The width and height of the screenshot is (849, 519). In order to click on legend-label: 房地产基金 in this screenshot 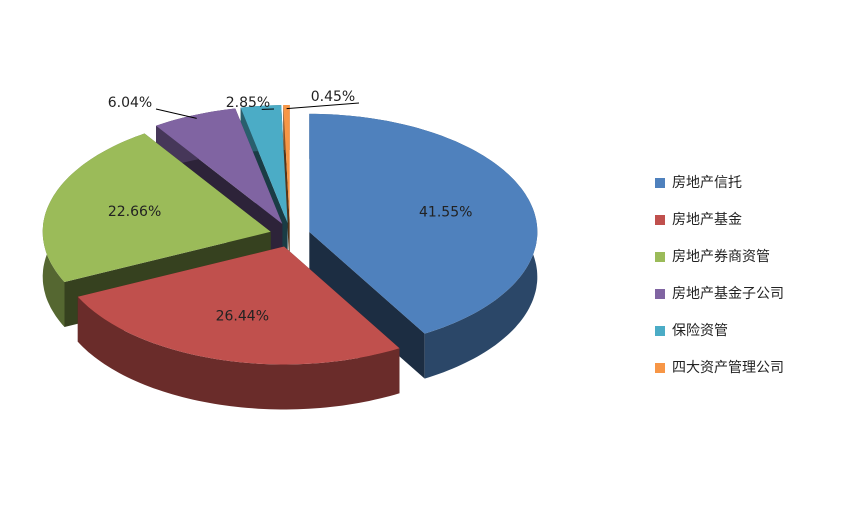, I will do `click(707, 219)`.